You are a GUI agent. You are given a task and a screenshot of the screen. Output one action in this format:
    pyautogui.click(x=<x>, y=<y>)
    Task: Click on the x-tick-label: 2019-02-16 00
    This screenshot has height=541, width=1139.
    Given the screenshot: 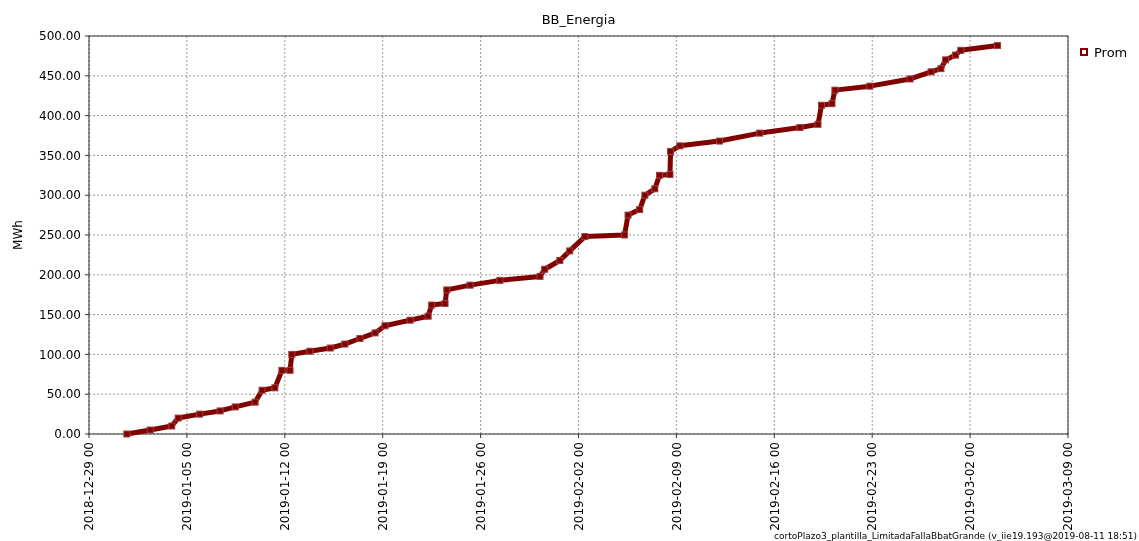 What is the action you would take?
    pyautogui.click(x=774, y=486)
    